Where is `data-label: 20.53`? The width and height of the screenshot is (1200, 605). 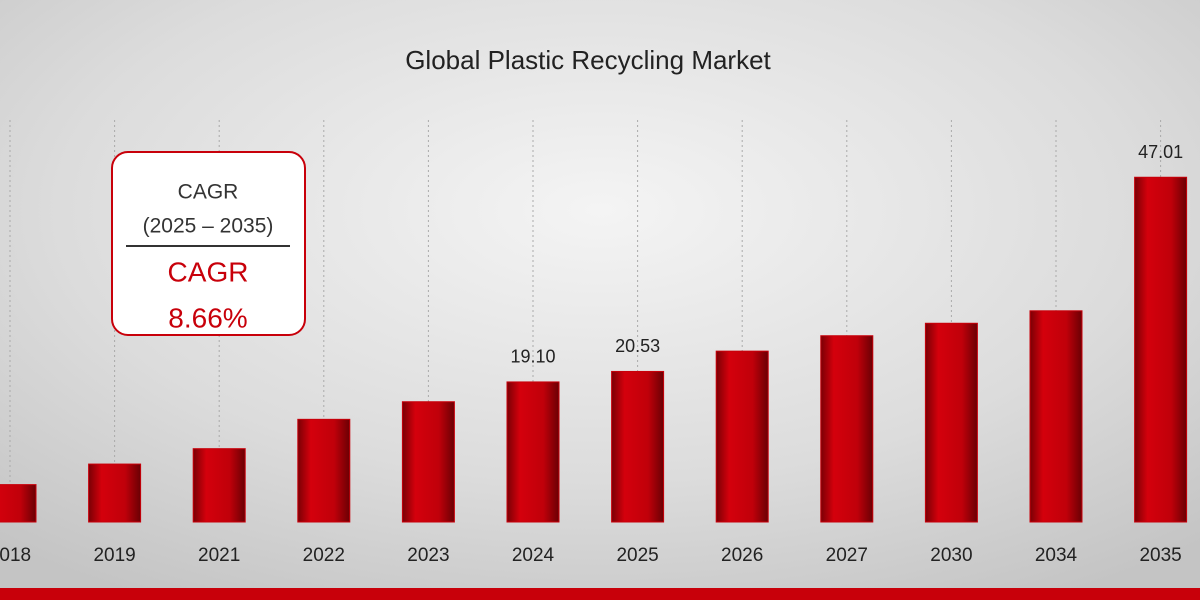
data-label: 20.53 is located at coordinates (637, 346).